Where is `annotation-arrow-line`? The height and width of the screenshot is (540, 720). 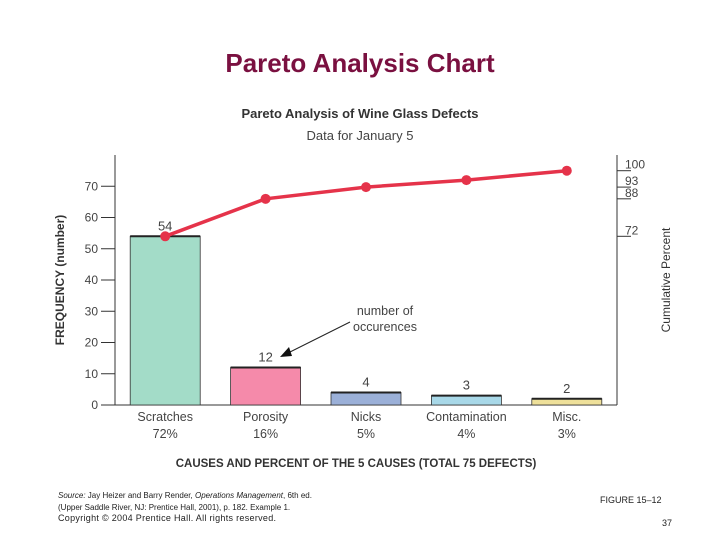
annotation-arrow-line is located at coordinates (319, 337).